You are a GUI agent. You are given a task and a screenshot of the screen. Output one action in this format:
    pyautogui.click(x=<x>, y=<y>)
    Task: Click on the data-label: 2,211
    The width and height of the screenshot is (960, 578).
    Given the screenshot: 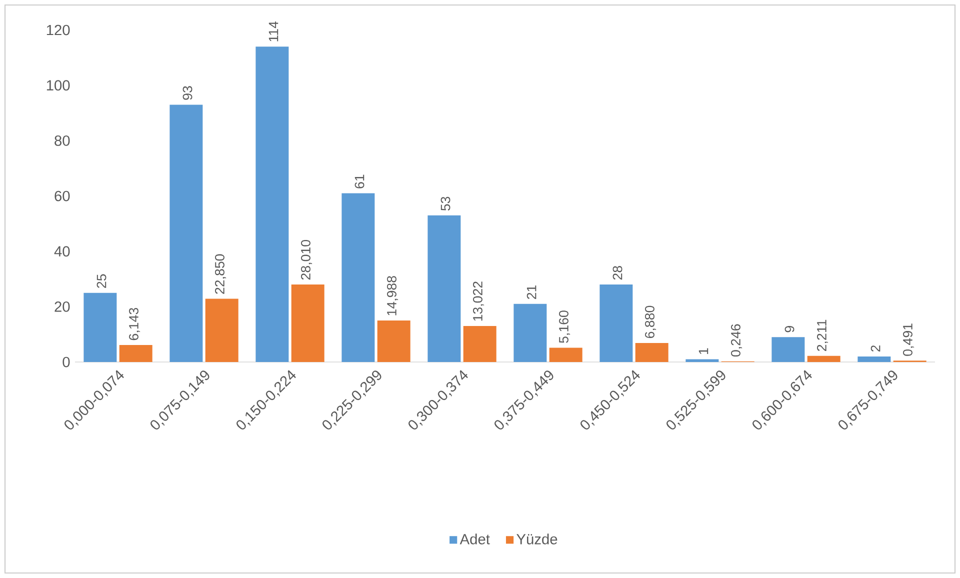 What is the action you would take?
    pyautogui.click(x=822, y=335)
    